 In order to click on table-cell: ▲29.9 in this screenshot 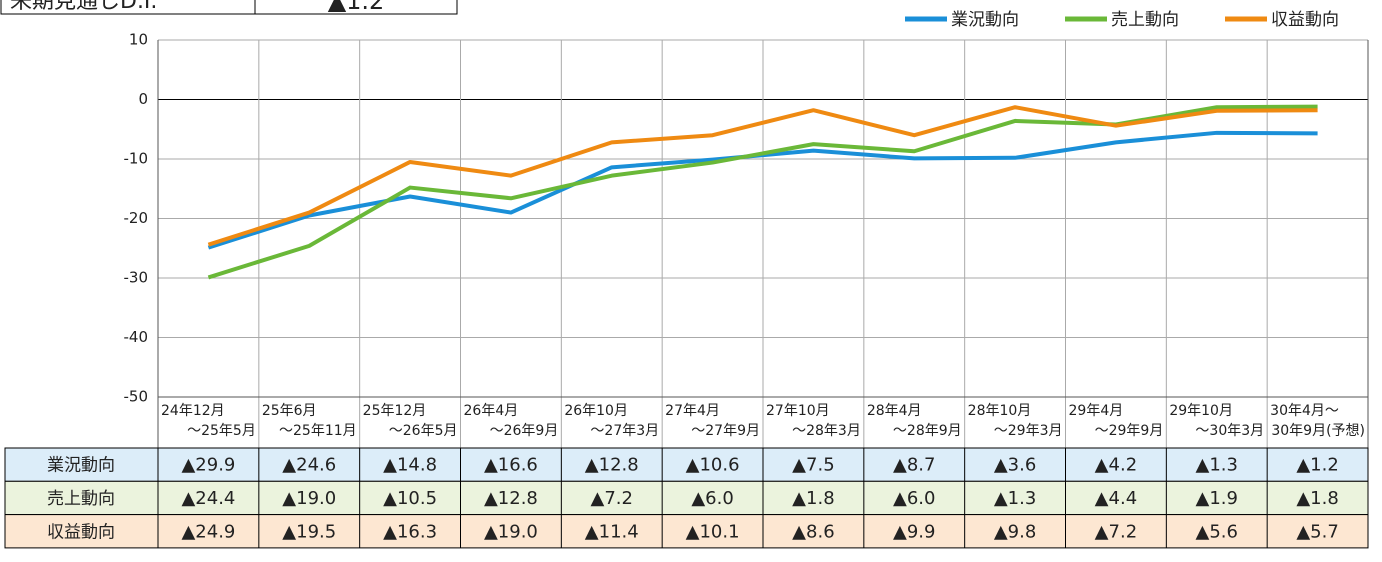, I will do `click(208, 465)`.